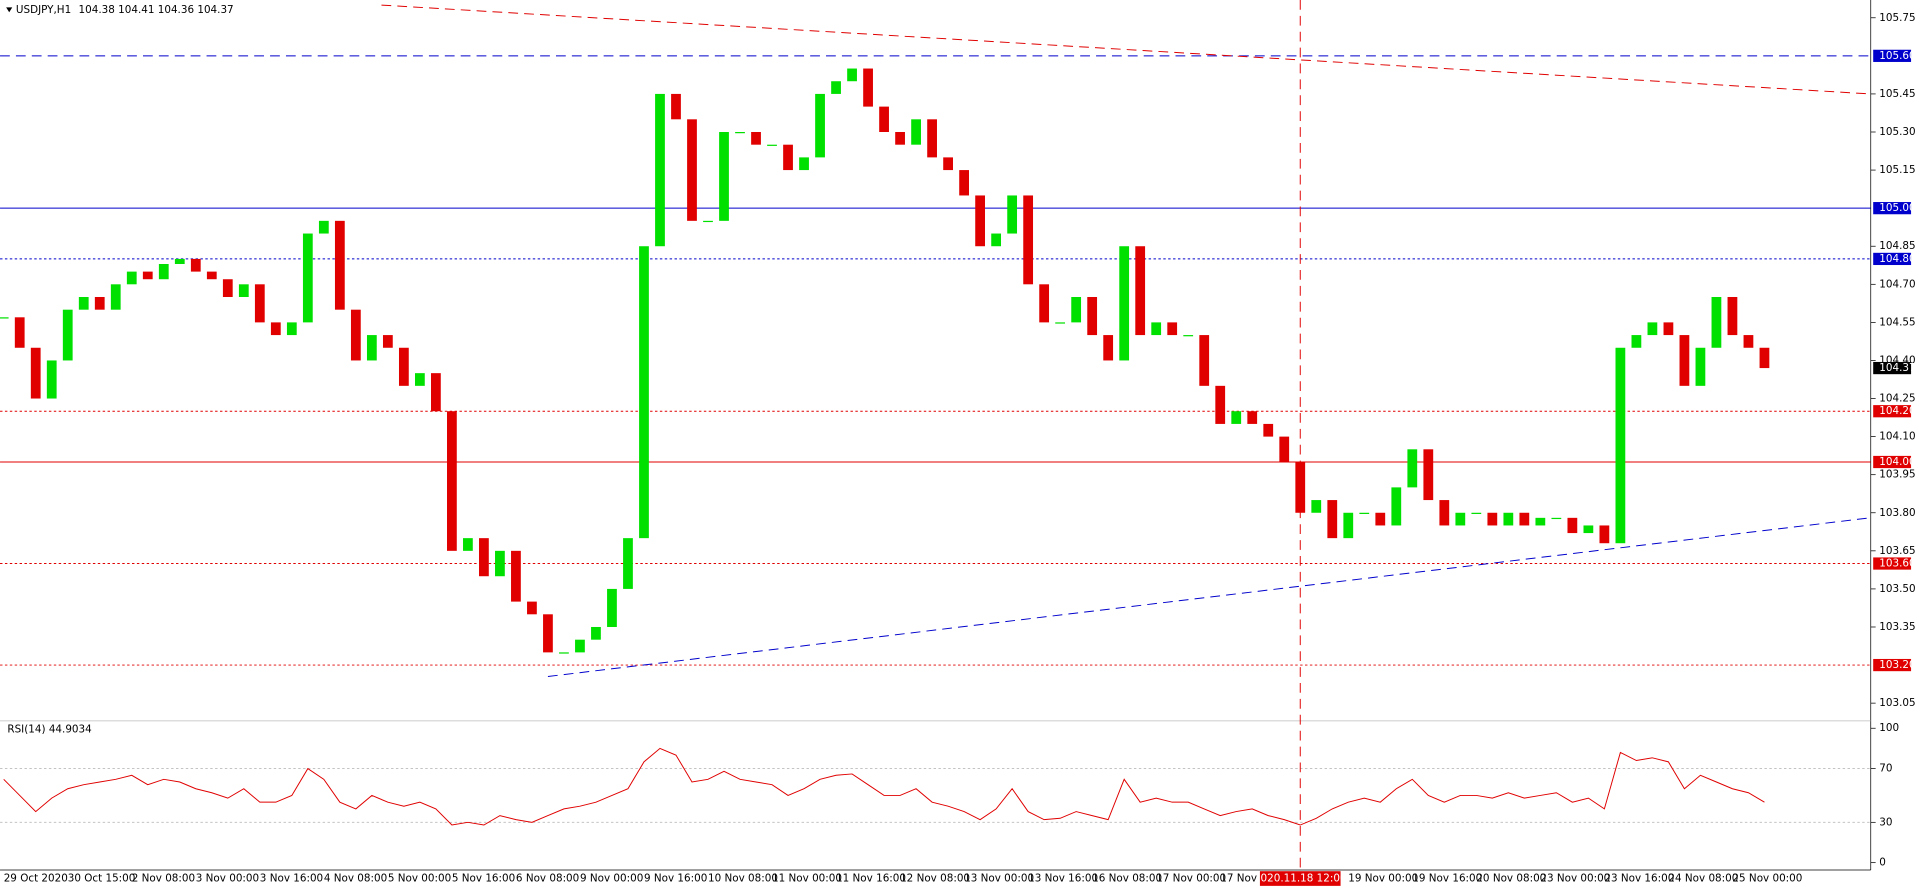 The height and width of the screenshot is (891, 1916). What do you see at coordinates (1639, 879) in the screenshot?
I see `x-tick-label: 23 Nov 16:00` at bounding box center [1639, 879].